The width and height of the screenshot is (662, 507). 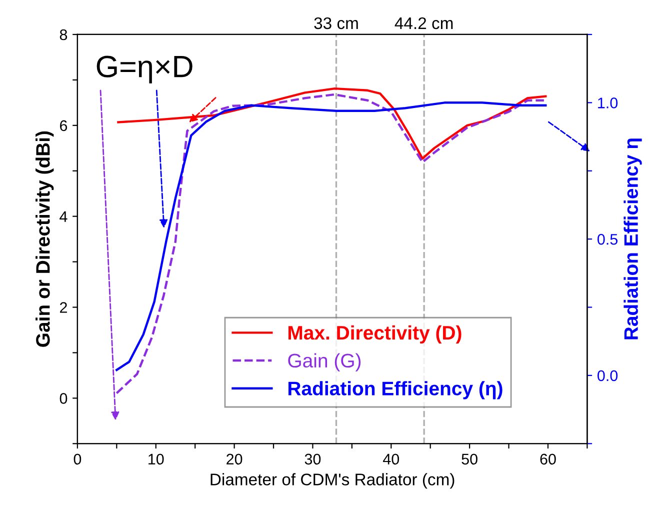 What do you see at coordinates (64, 34) in the screenshot?
I see `y-tick-label: 8` at bounding box center [64, 34].